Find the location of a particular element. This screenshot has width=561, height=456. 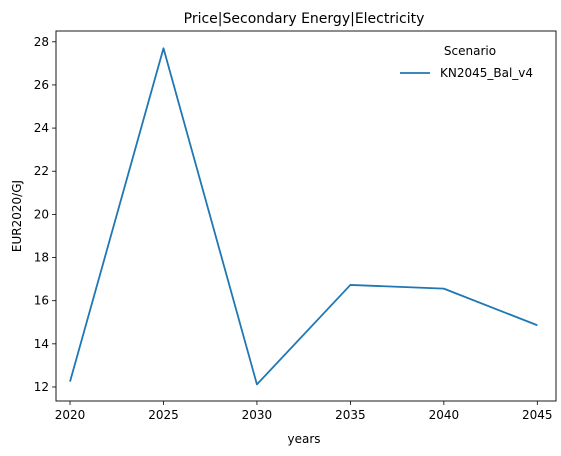

y-tick-label: 14 is located at coordinates (41, 344).